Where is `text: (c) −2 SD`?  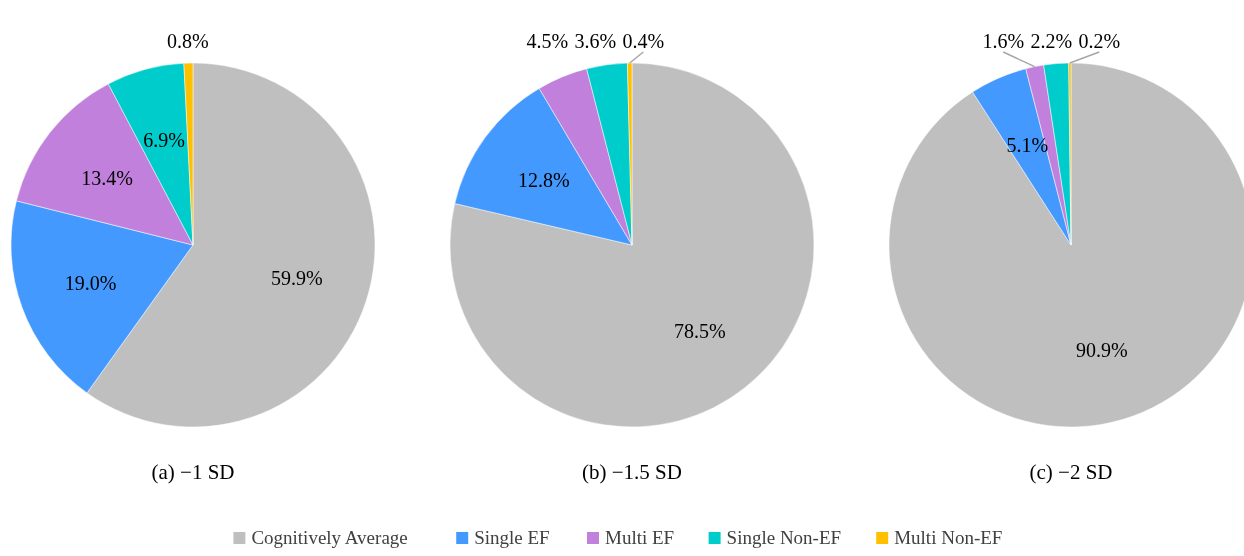 text: (c) −2 SD is located at coordinates (1071, 472).